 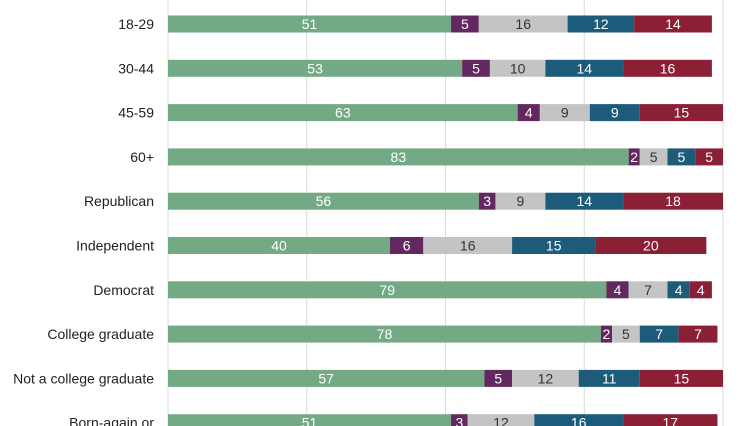 I want to click on data-label: 79, so click(x=387, y=290).